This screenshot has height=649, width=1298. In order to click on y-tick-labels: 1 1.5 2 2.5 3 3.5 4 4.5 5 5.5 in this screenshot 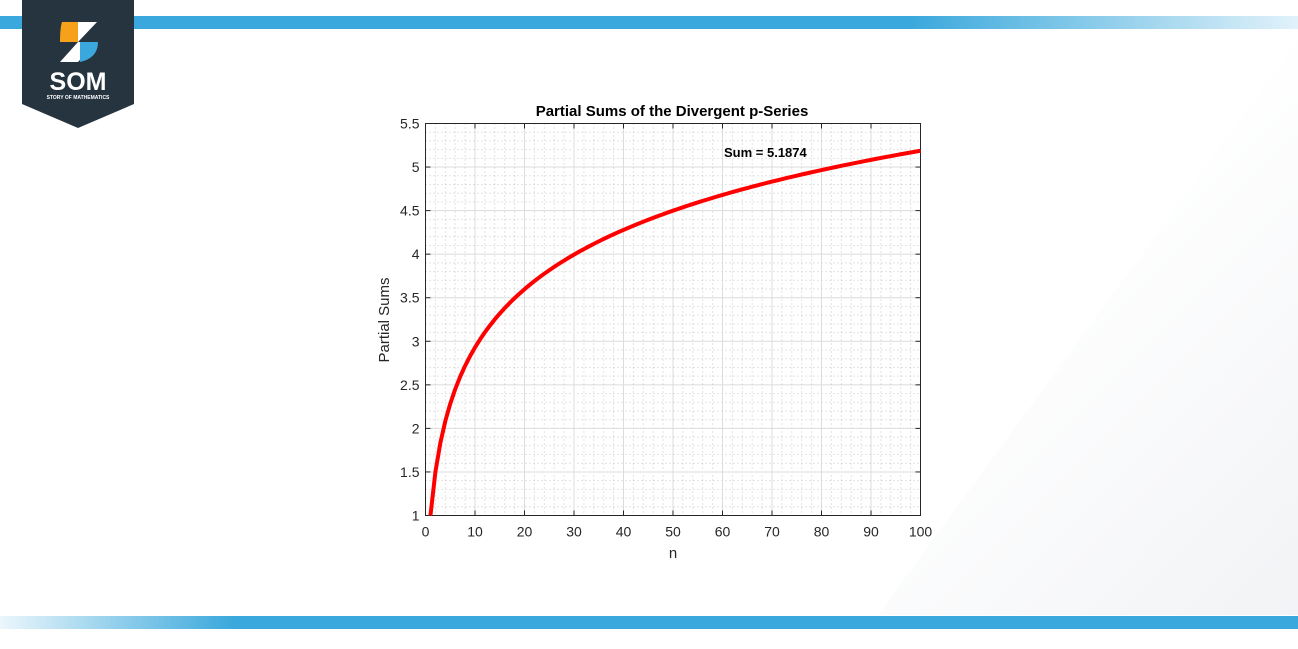, I will do `click(410, 320)`.